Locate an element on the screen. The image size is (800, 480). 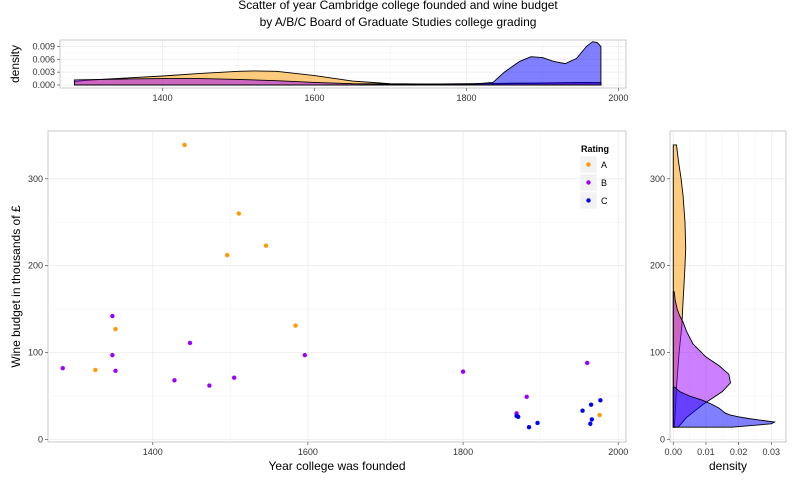
y-tick-label: 0.006 is located at coordinates (43, 59).